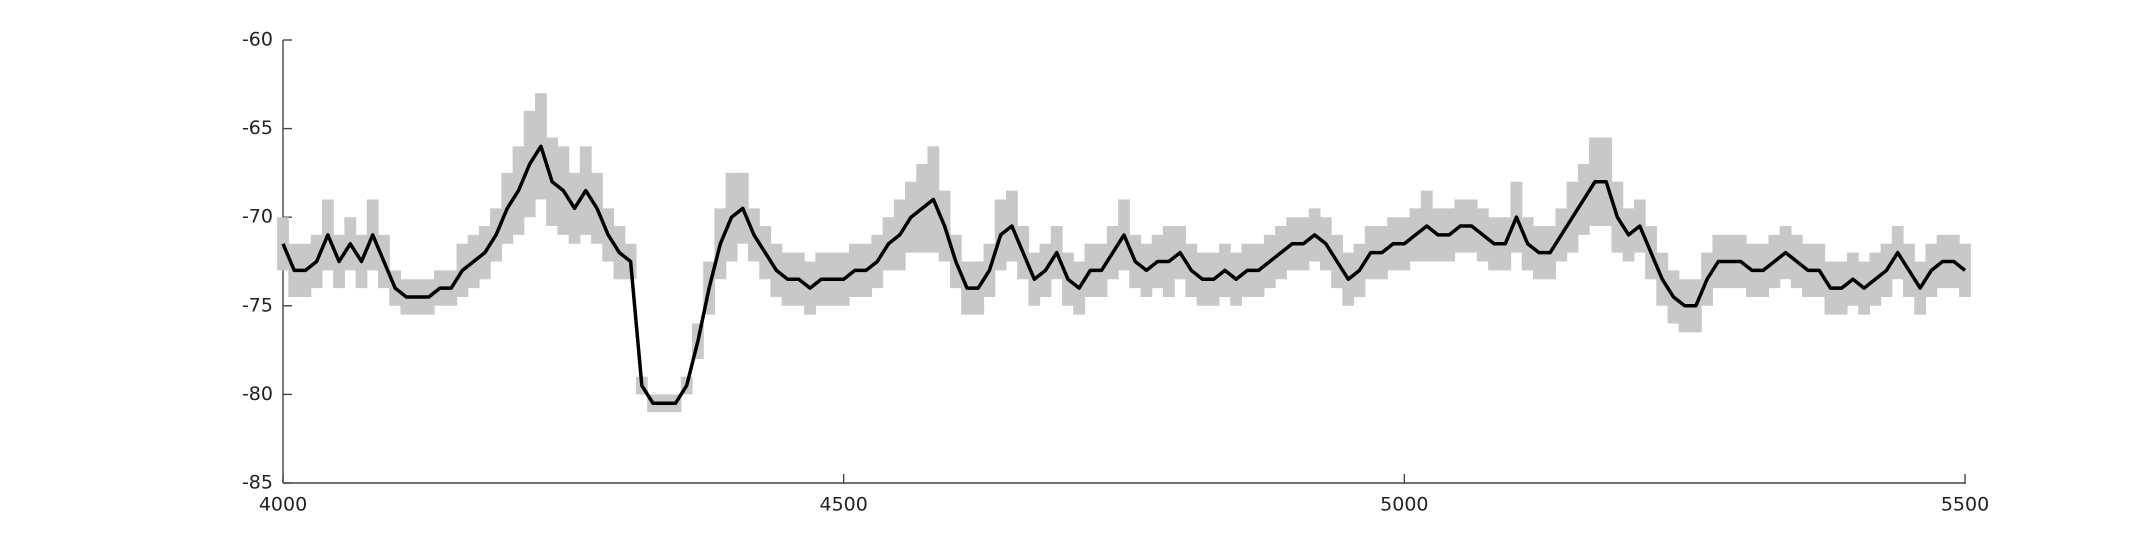 The image size is (2133, 533). I want to click on x-tick-label: 4500, so click(843, 505).